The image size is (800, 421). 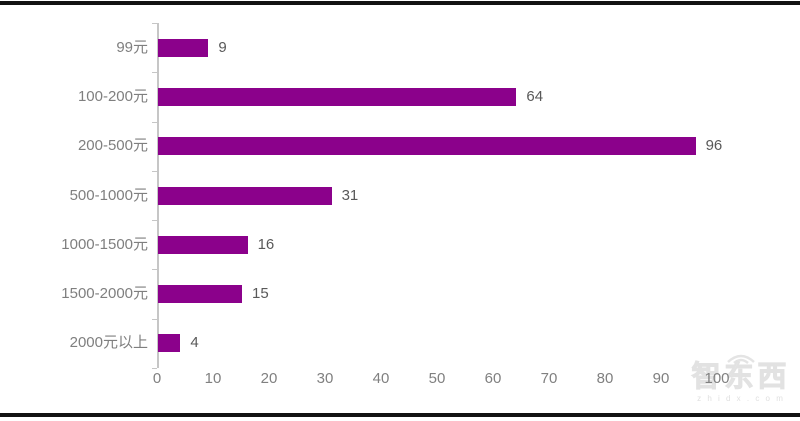 What do you see at coordinates (325, 378) in the screenshot?
I see `x-axis-tick-label: 30` at bounding box center [325, 378].